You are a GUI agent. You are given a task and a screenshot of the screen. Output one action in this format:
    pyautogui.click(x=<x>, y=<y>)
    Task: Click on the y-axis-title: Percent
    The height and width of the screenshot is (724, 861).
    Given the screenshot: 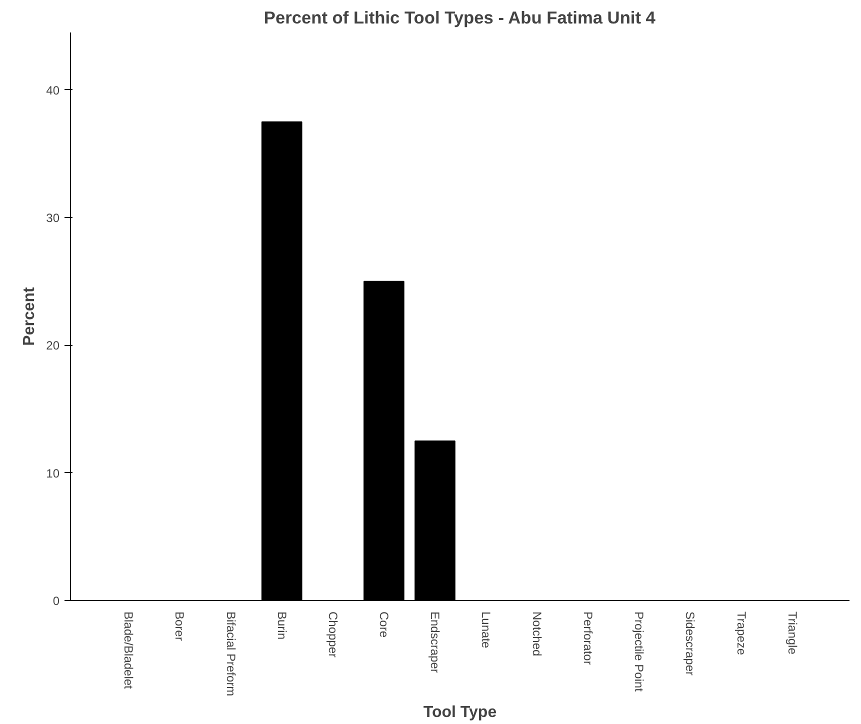 What is the action you would take?
    pyautogui.click(x=29, y=316)
    